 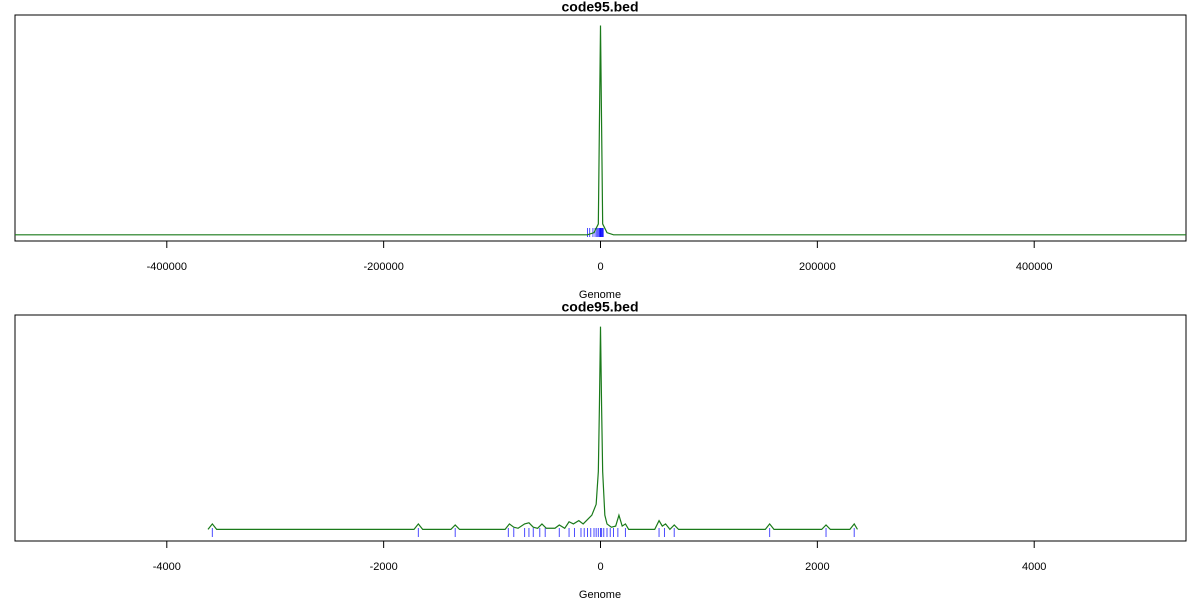 What do you see at coordinates (384, 567) in the screenshot?
I see `x-tick-label: -2000` at bounding box center [384, 567].